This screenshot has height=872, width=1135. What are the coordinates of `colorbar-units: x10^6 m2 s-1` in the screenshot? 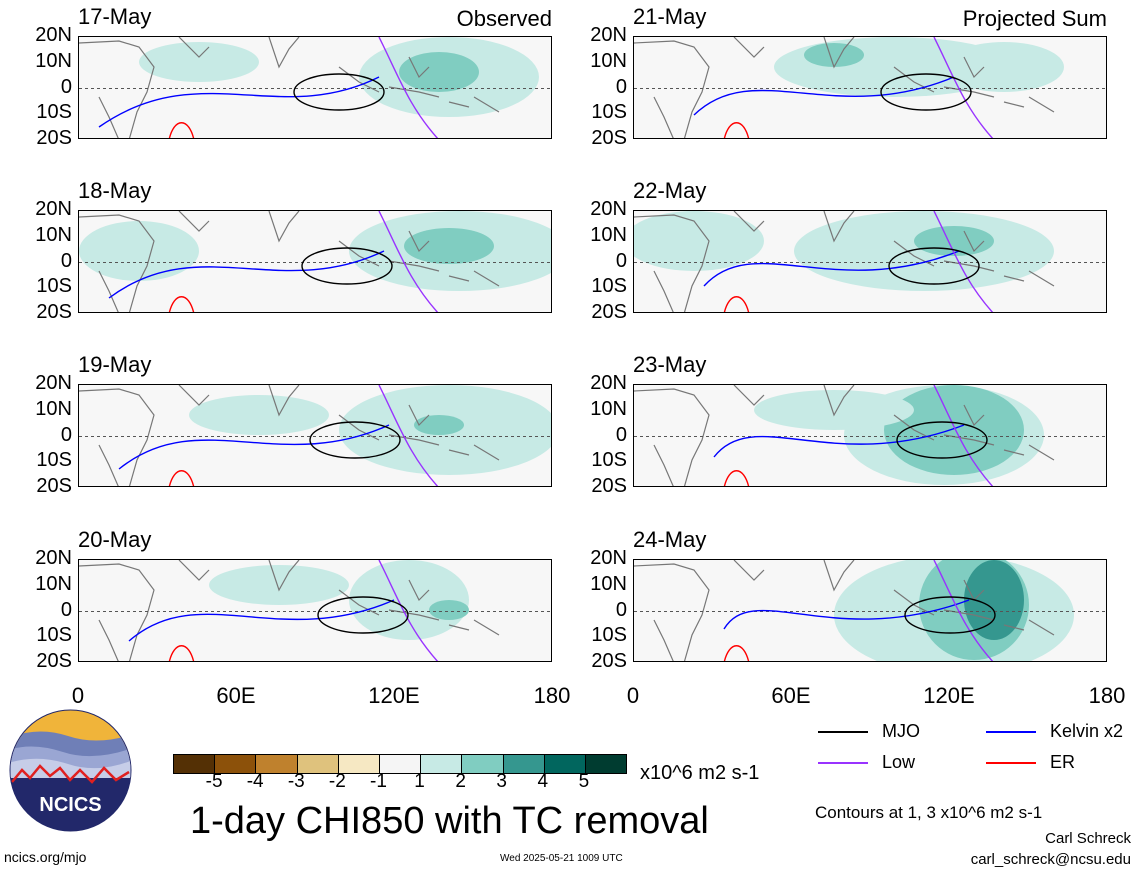 It's located at (700, 773).